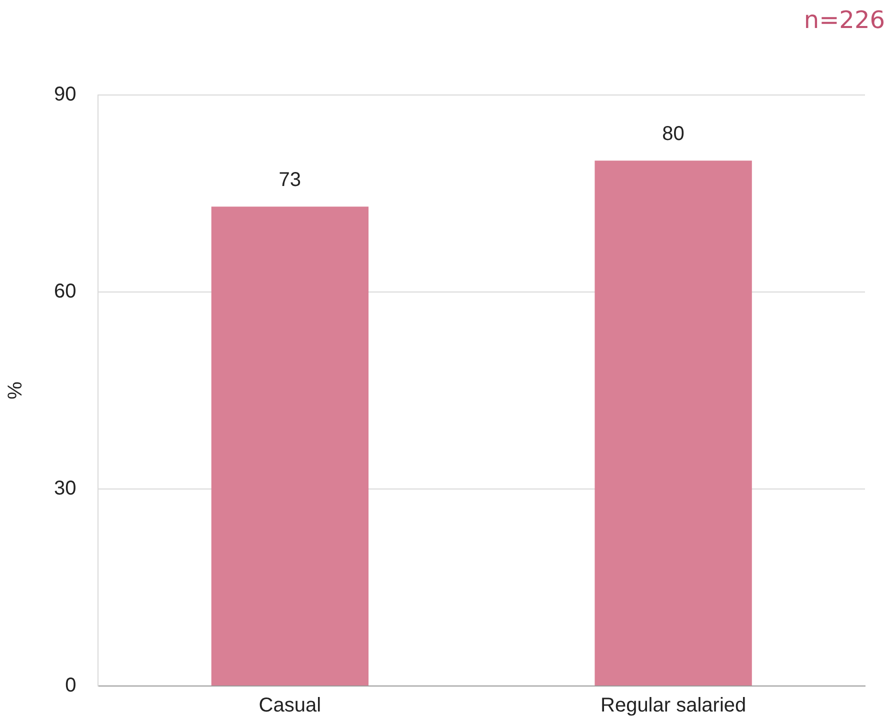 This screenshot has width=891, height=726. I want to click on data-label: 73, so click(290, 180).